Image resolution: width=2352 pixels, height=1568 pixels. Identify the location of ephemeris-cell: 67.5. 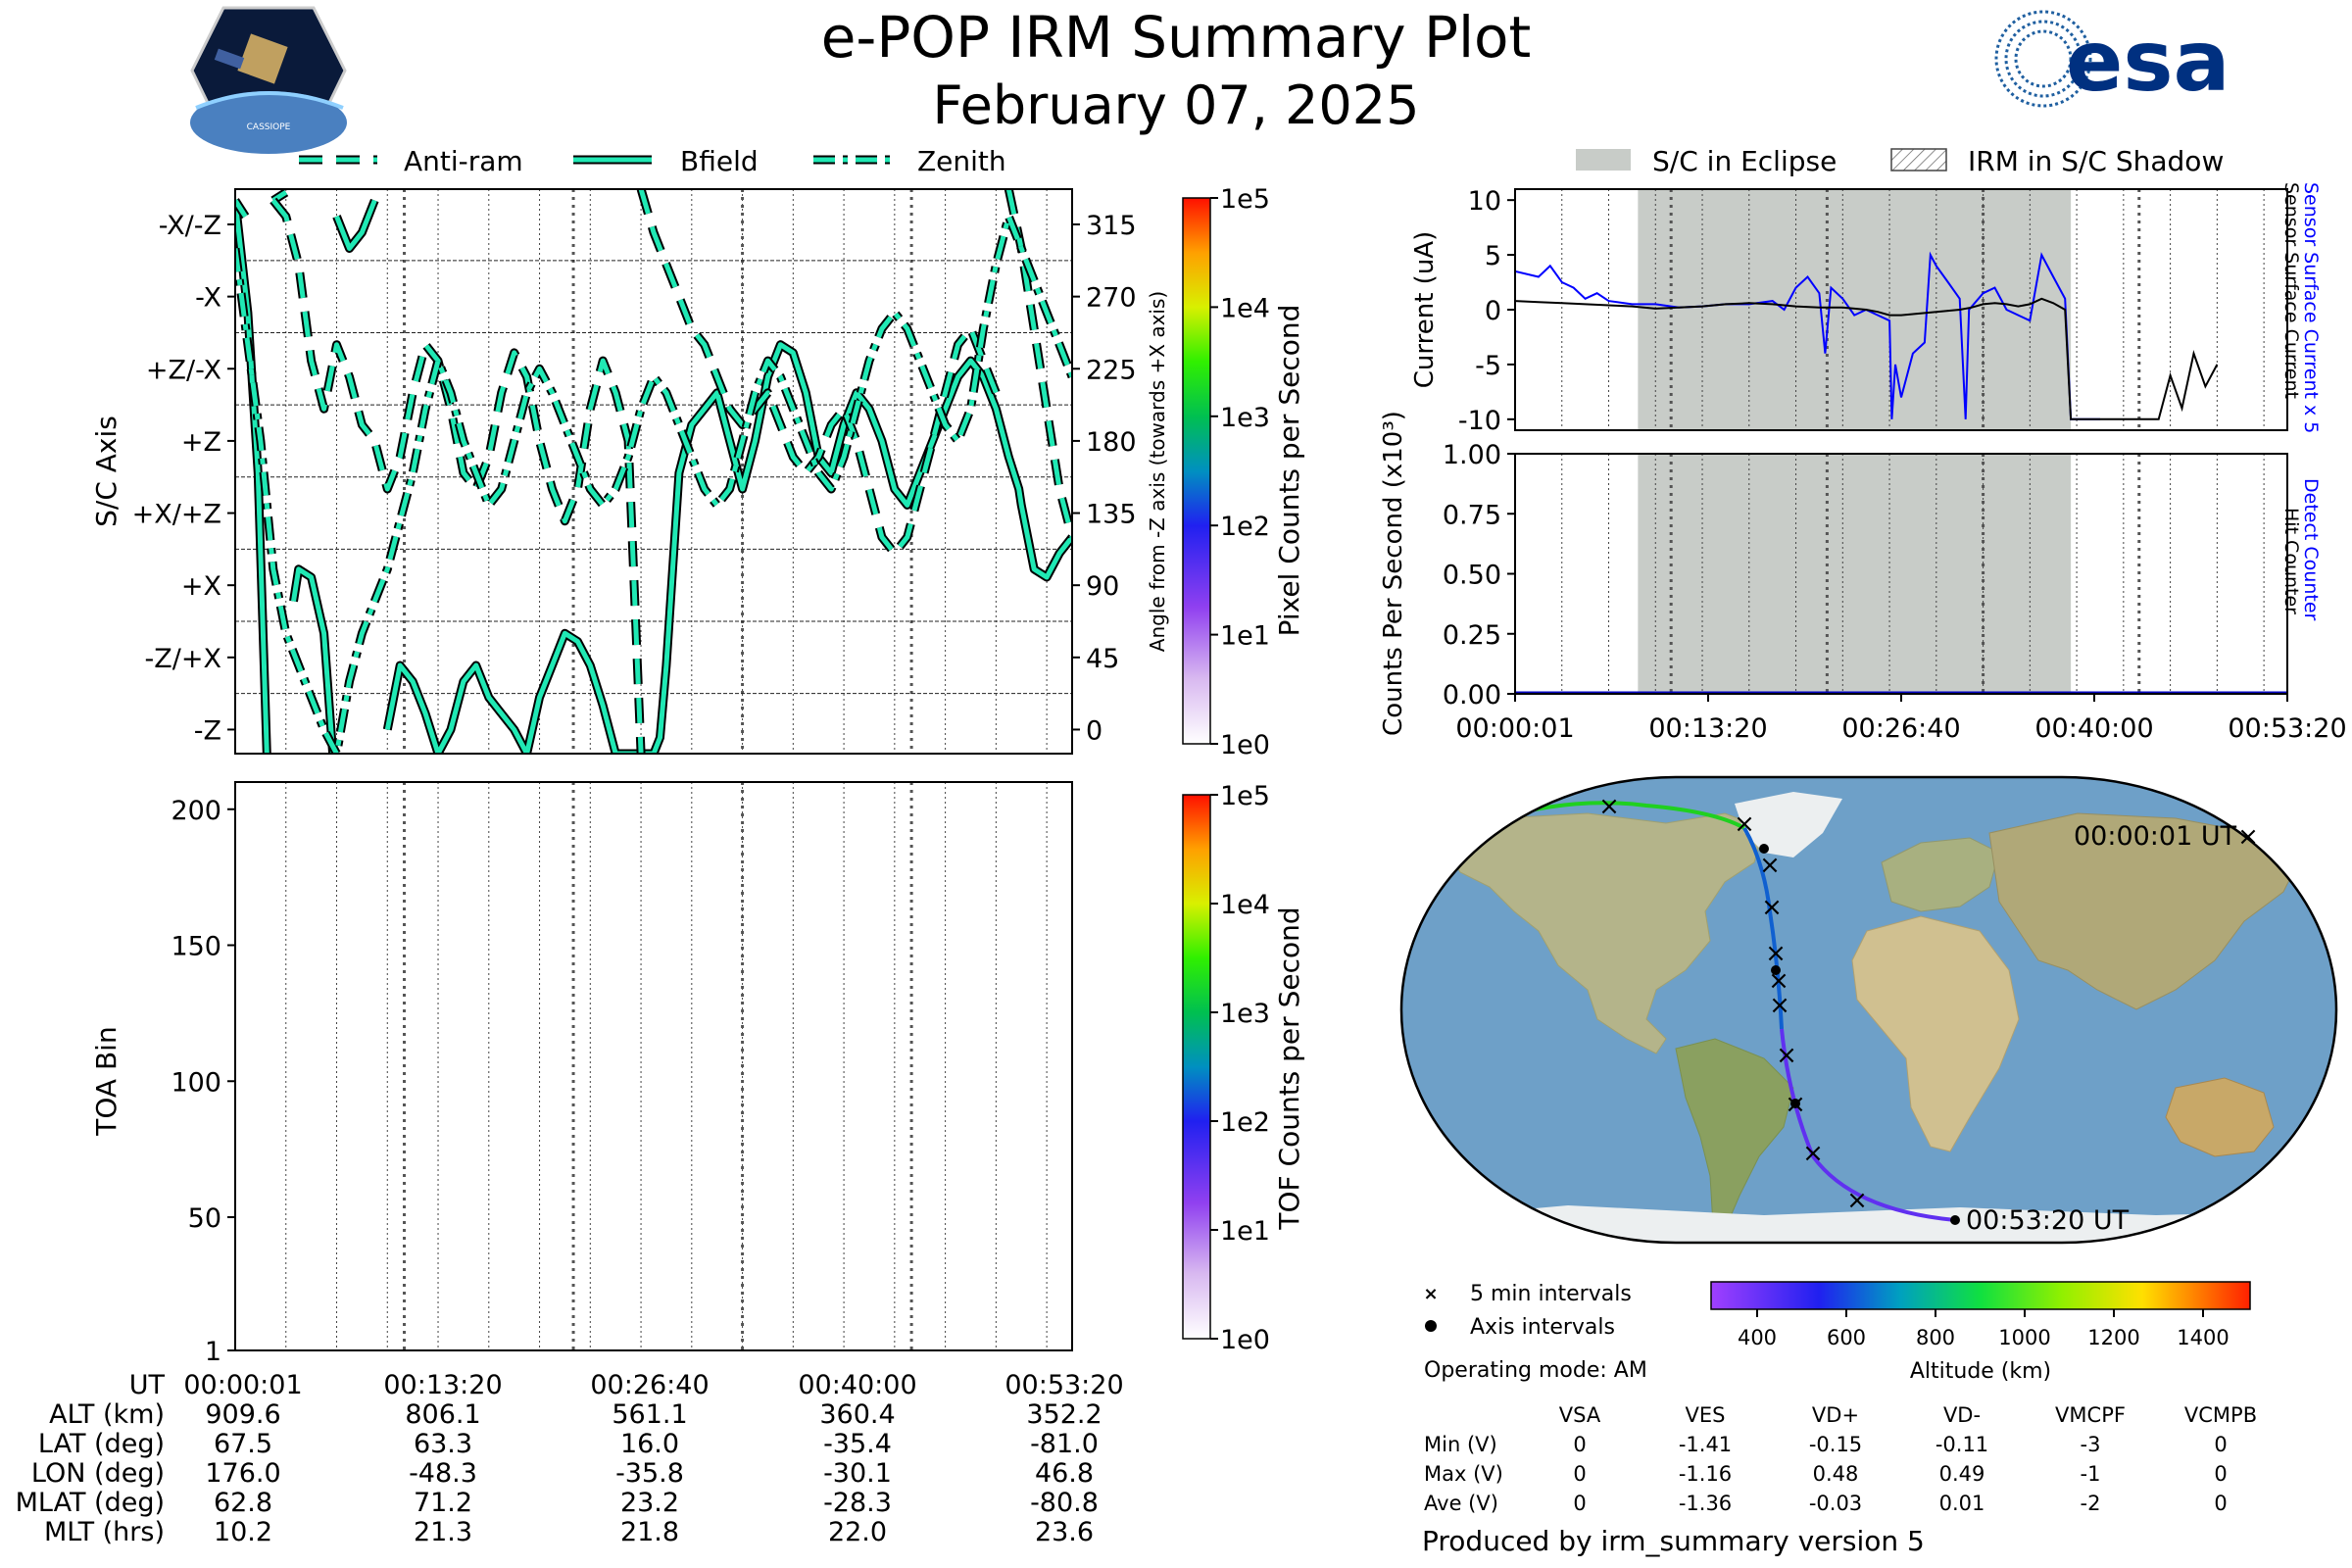
(243, 1444).